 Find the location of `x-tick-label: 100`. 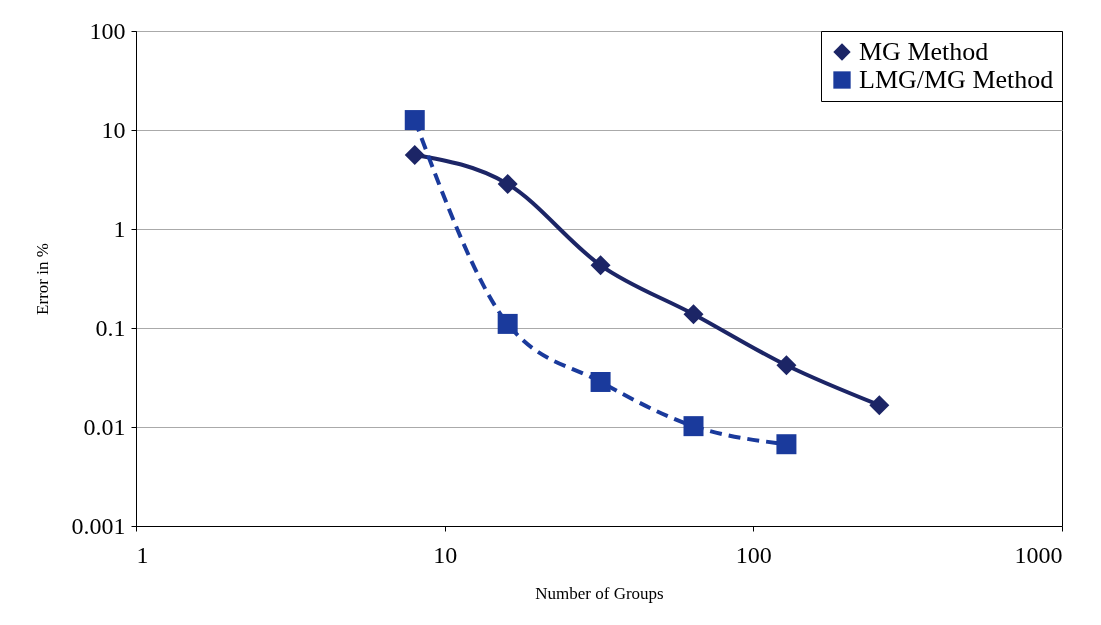

x-tick-label: 100 is located at coordinates (753, 554).